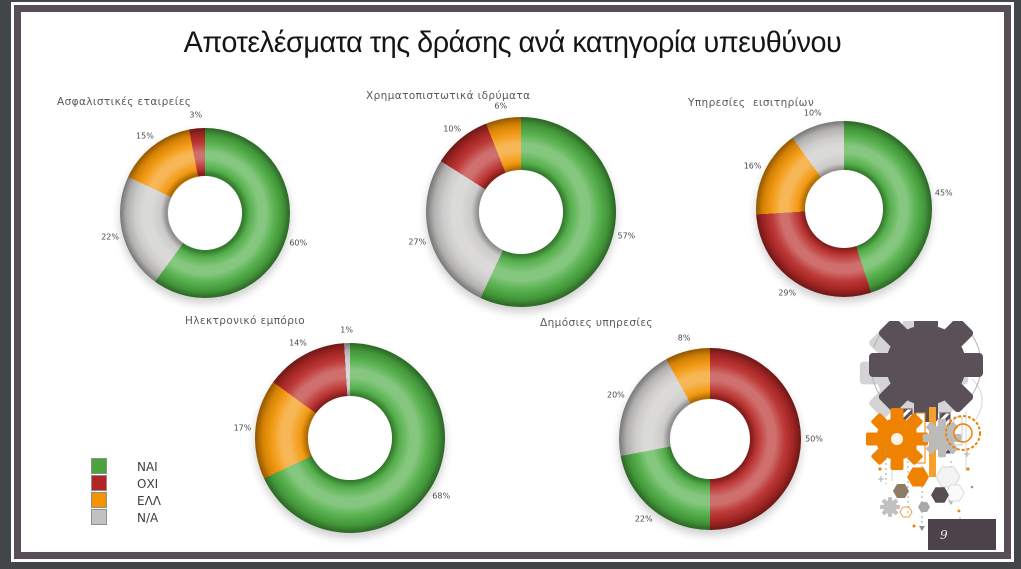 This screenshot has width=1021, height=569. Describe the element at coordinates (145, 136) in the screenshot. I see `slice-label: 15%` at that location.